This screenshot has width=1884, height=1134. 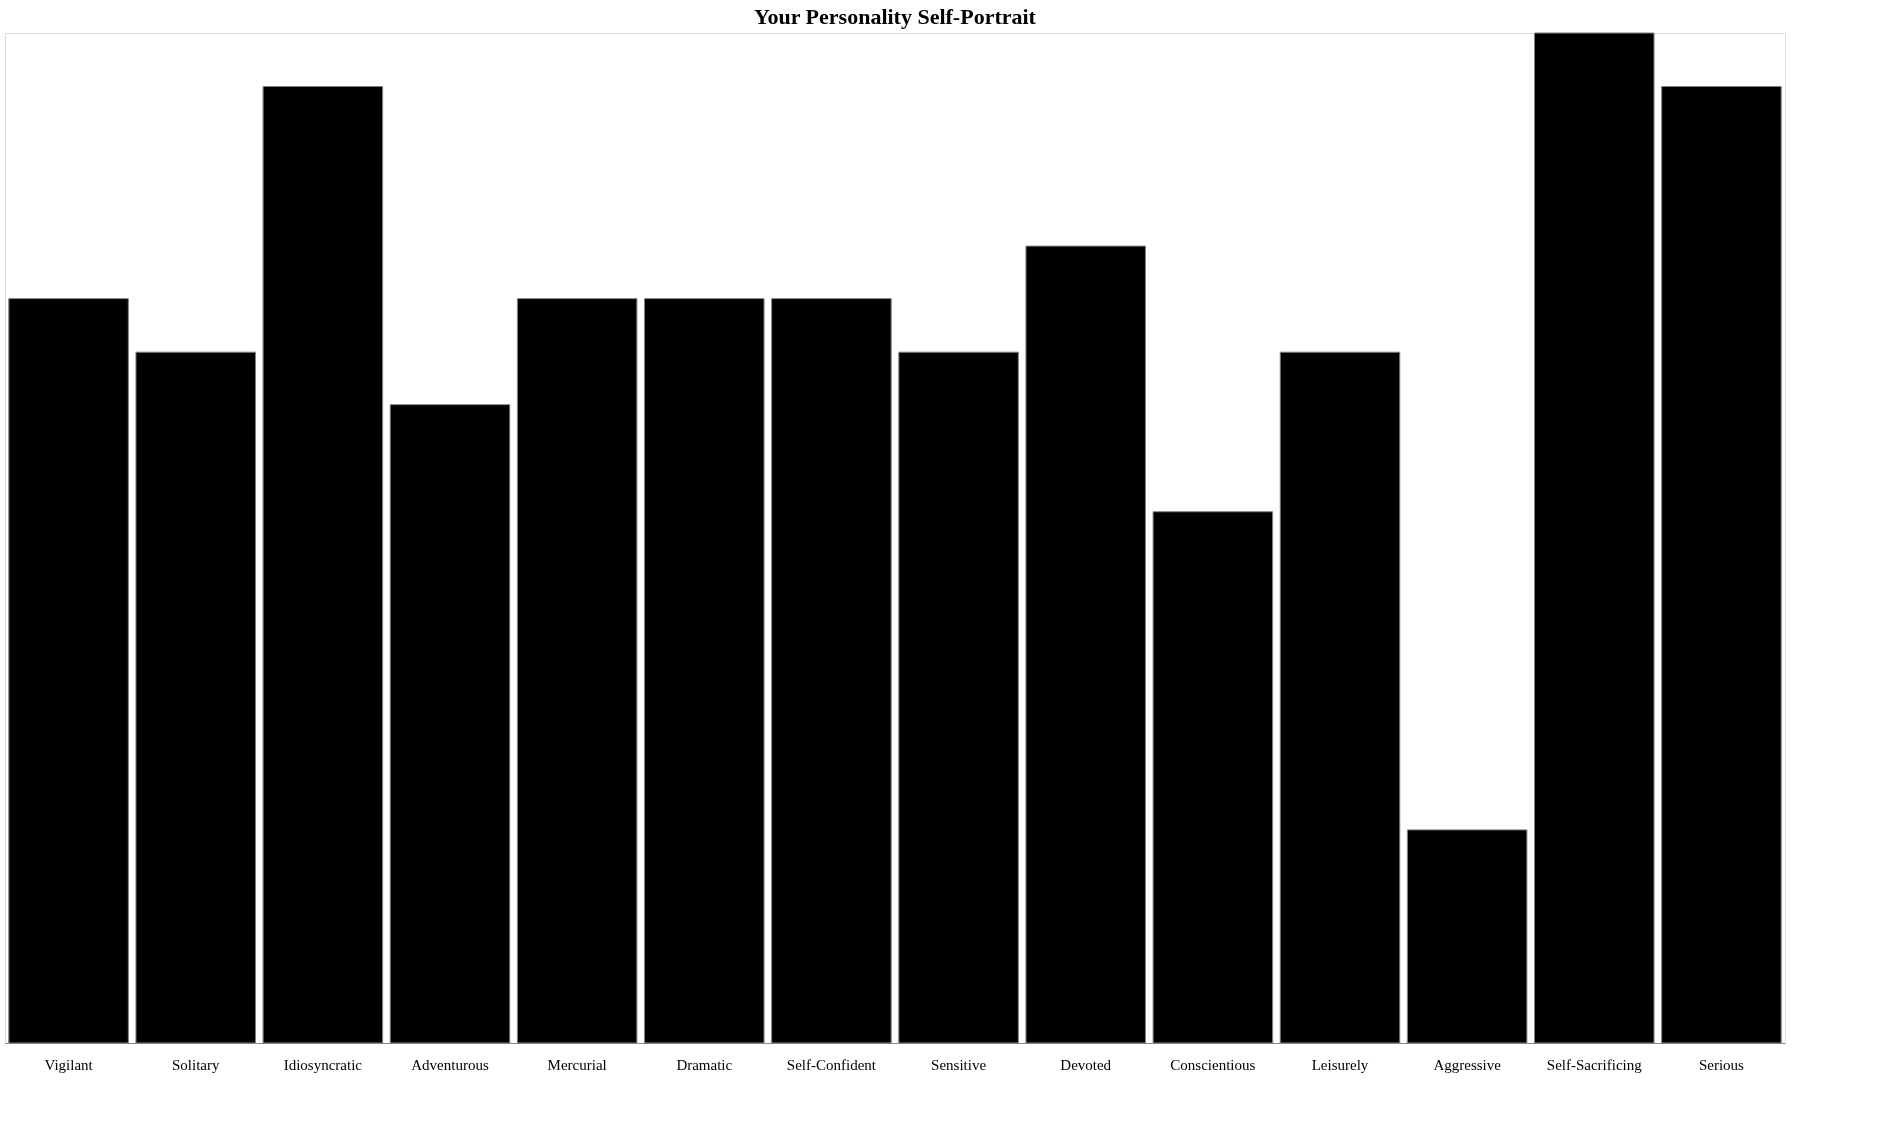 What do you see at coordinates (1213, 1064) in the screenshot?
I see `x-tick-label: Conscientious` at bounding box center [1213, 1064].